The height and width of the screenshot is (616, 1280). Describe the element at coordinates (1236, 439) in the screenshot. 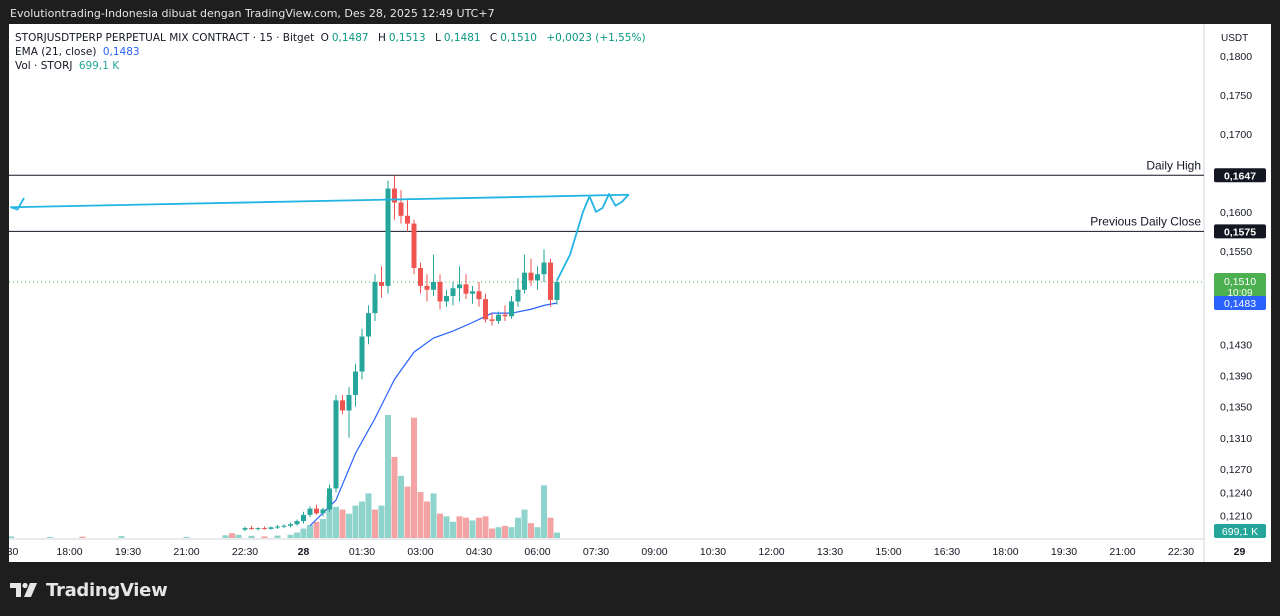

I see `y-tick-label-8: 0,1310` at that location.